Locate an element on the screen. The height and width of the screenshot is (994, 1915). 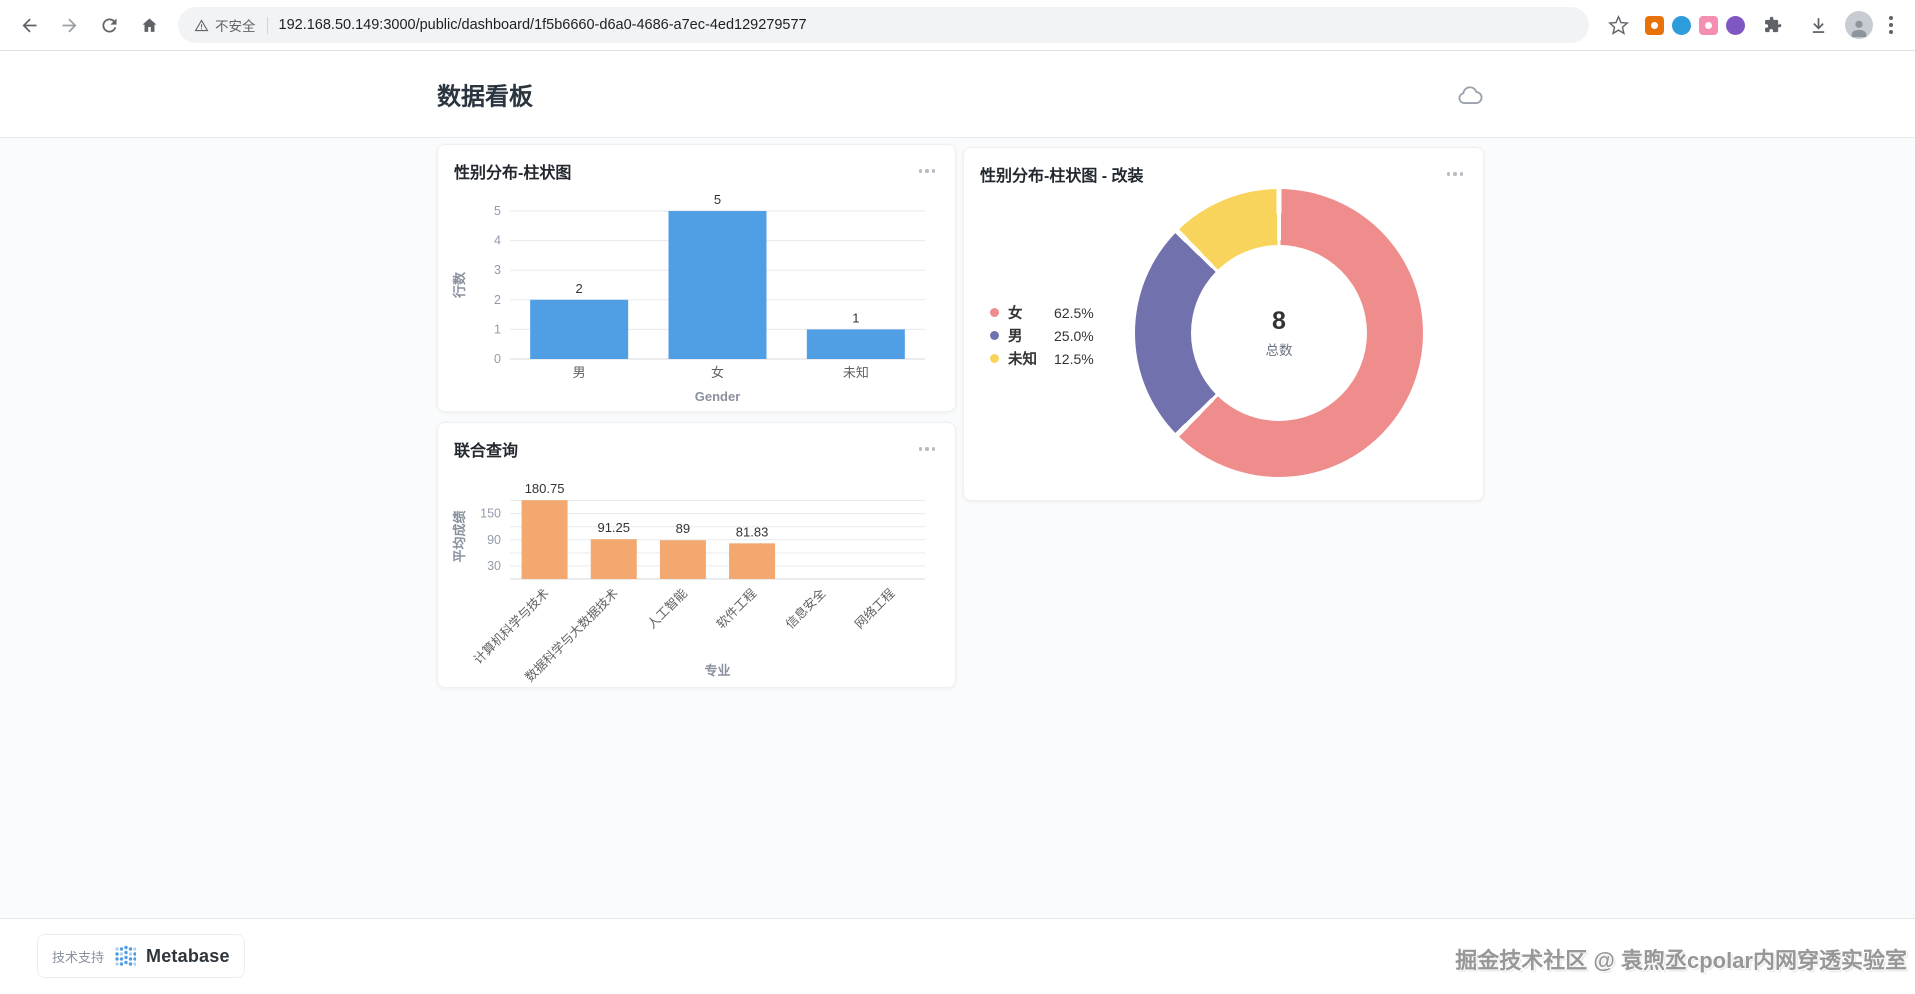
watermark-text: 掘金技术社区 @ 袁煦丞cpolar内网穿透实验室 is located at coordinates (1681, 960).